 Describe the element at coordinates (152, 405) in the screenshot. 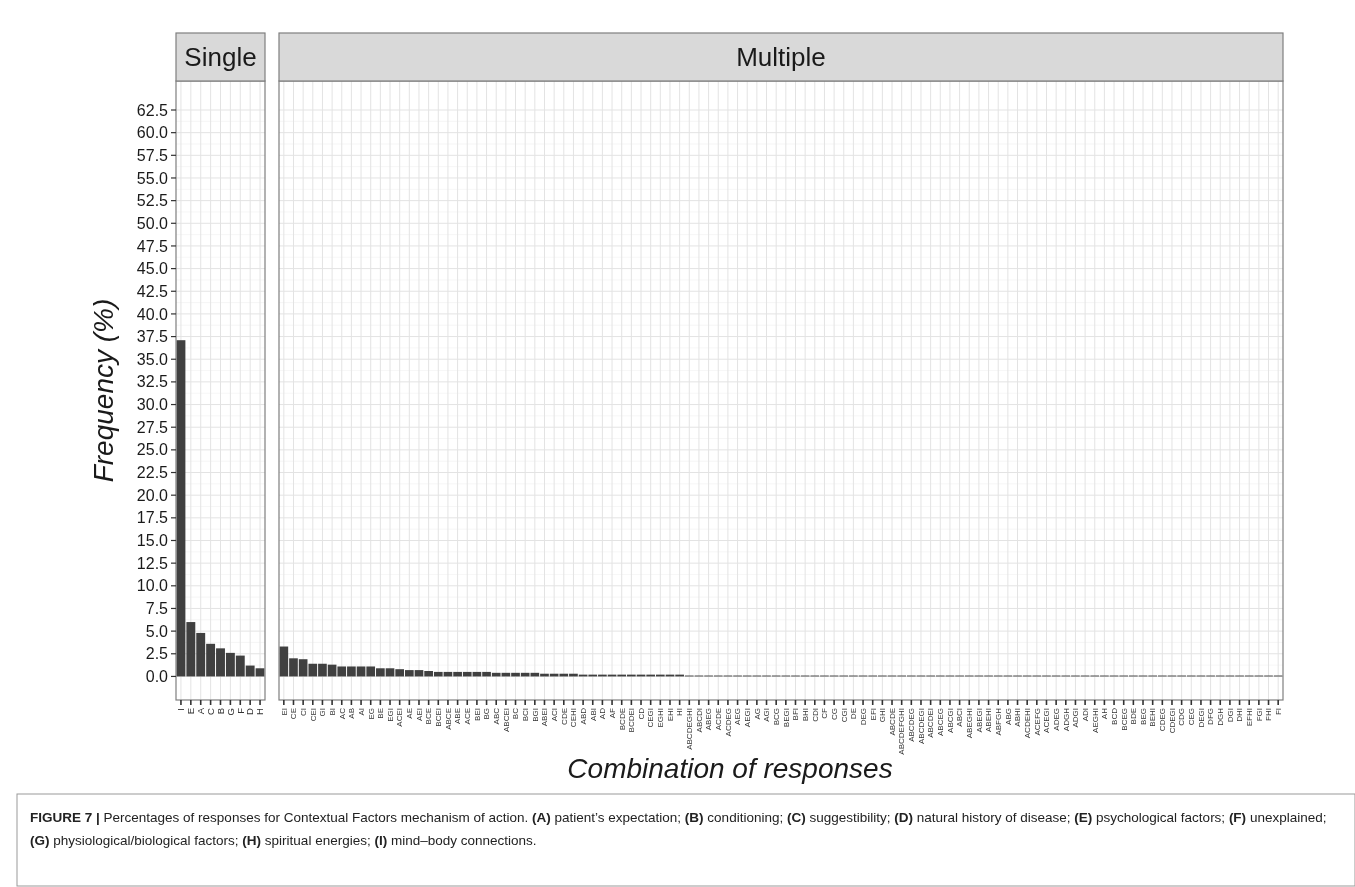

I see `y-tick-label: 30.0` at that location.